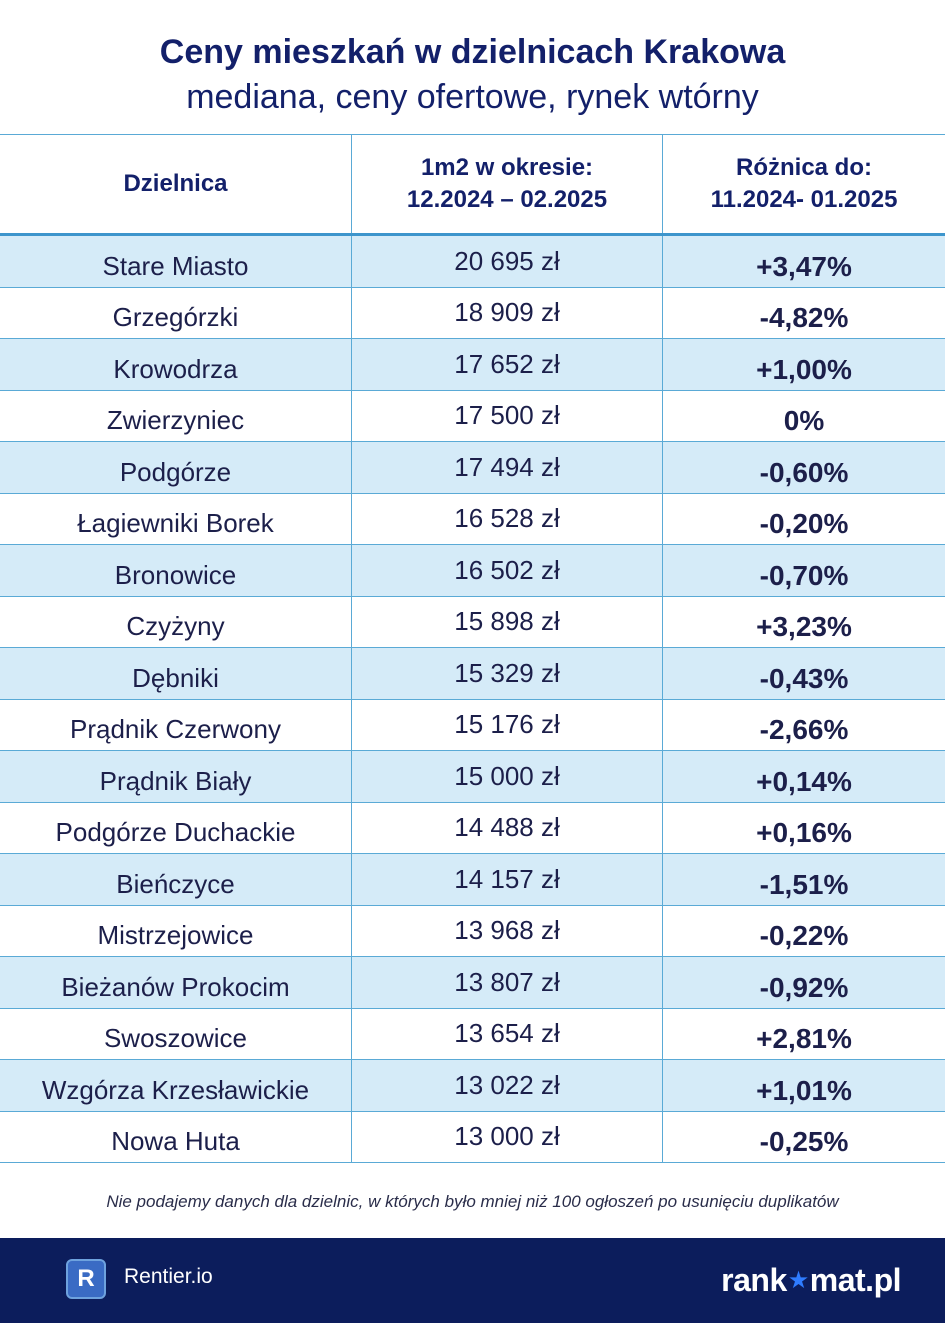 The width and height of the screenshot is (945, 1323). I want to click on column-header-diff-line2: 11.2024- 01.2025, so click(804, 199).